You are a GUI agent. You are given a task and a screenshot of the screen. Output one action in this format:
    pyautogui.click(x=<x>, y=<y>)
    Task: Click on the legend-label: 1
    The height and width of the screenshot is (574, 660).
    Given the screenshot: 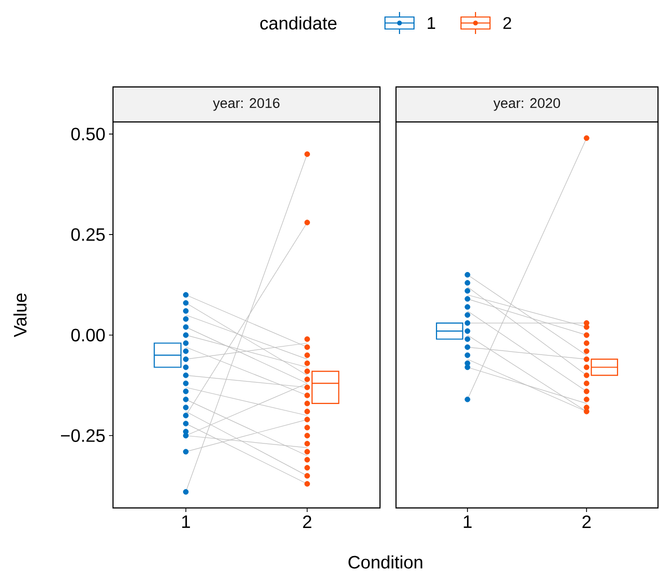 What is the action you would take?
    pyautogui.click(x=432, y=23)
    